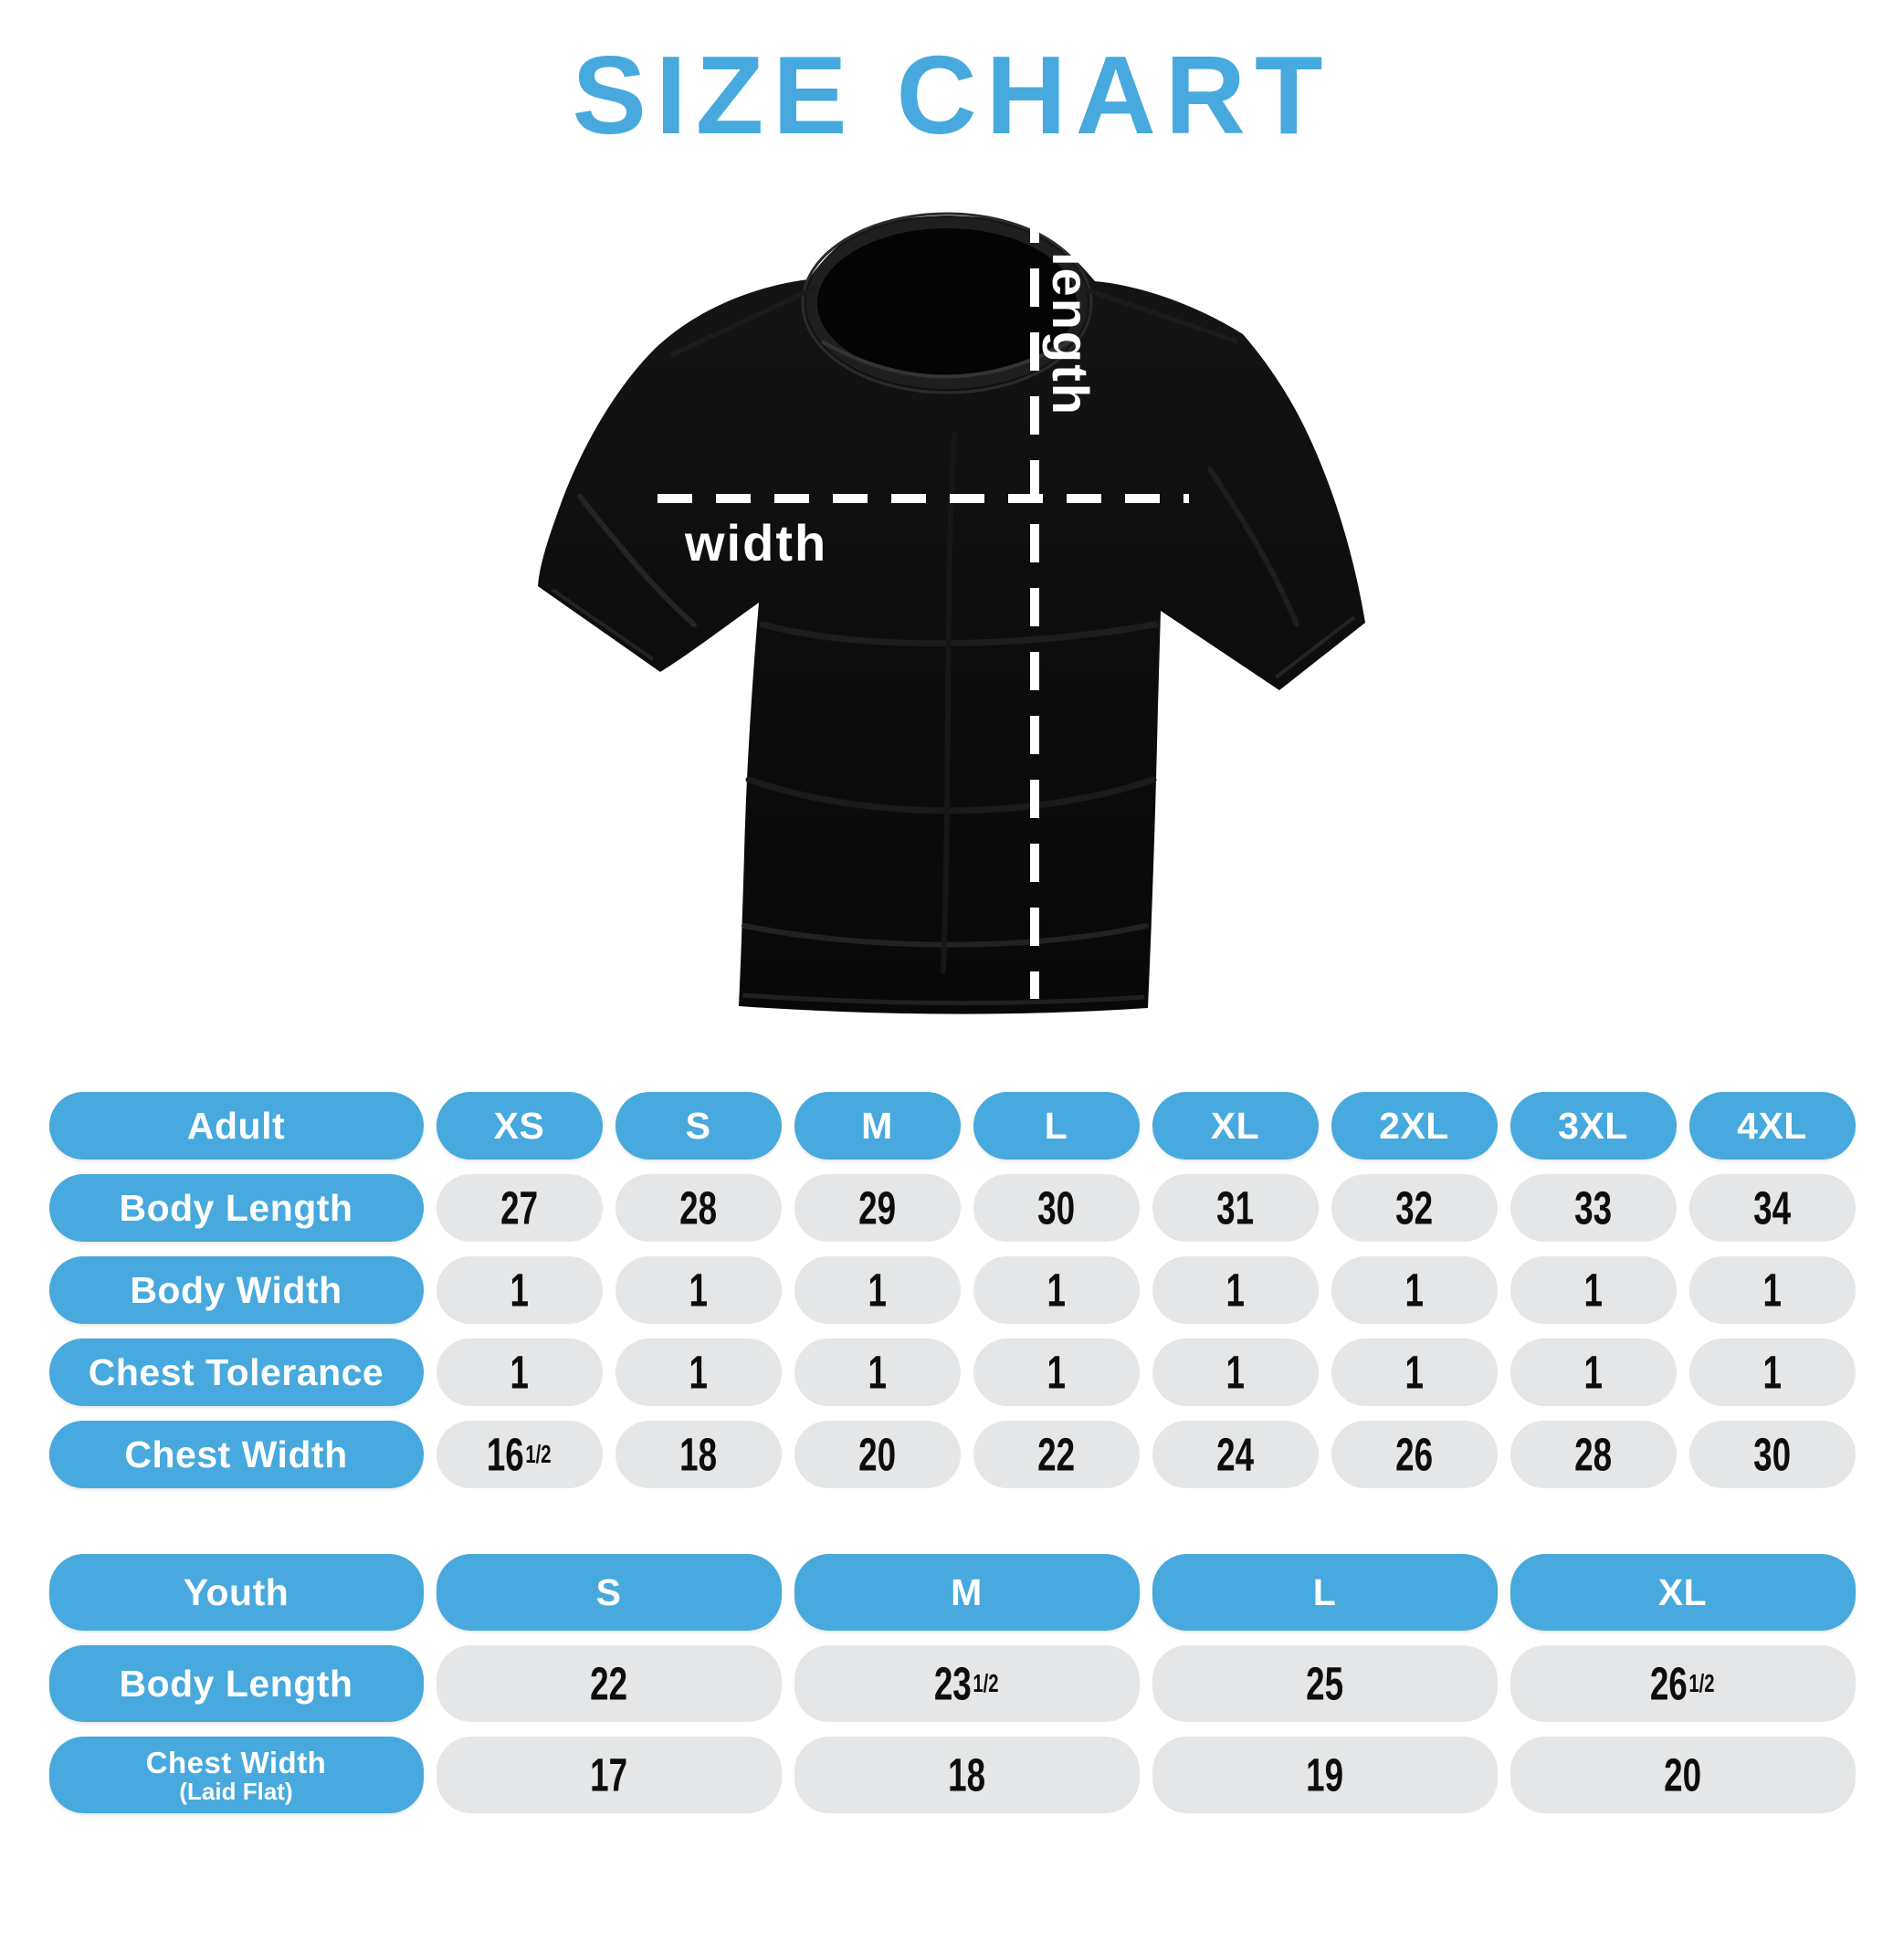 Image resolution: width=1904 pixels, height=1942 pixels. I want to click on size-value-cell: 25, so click(1325, 1684).